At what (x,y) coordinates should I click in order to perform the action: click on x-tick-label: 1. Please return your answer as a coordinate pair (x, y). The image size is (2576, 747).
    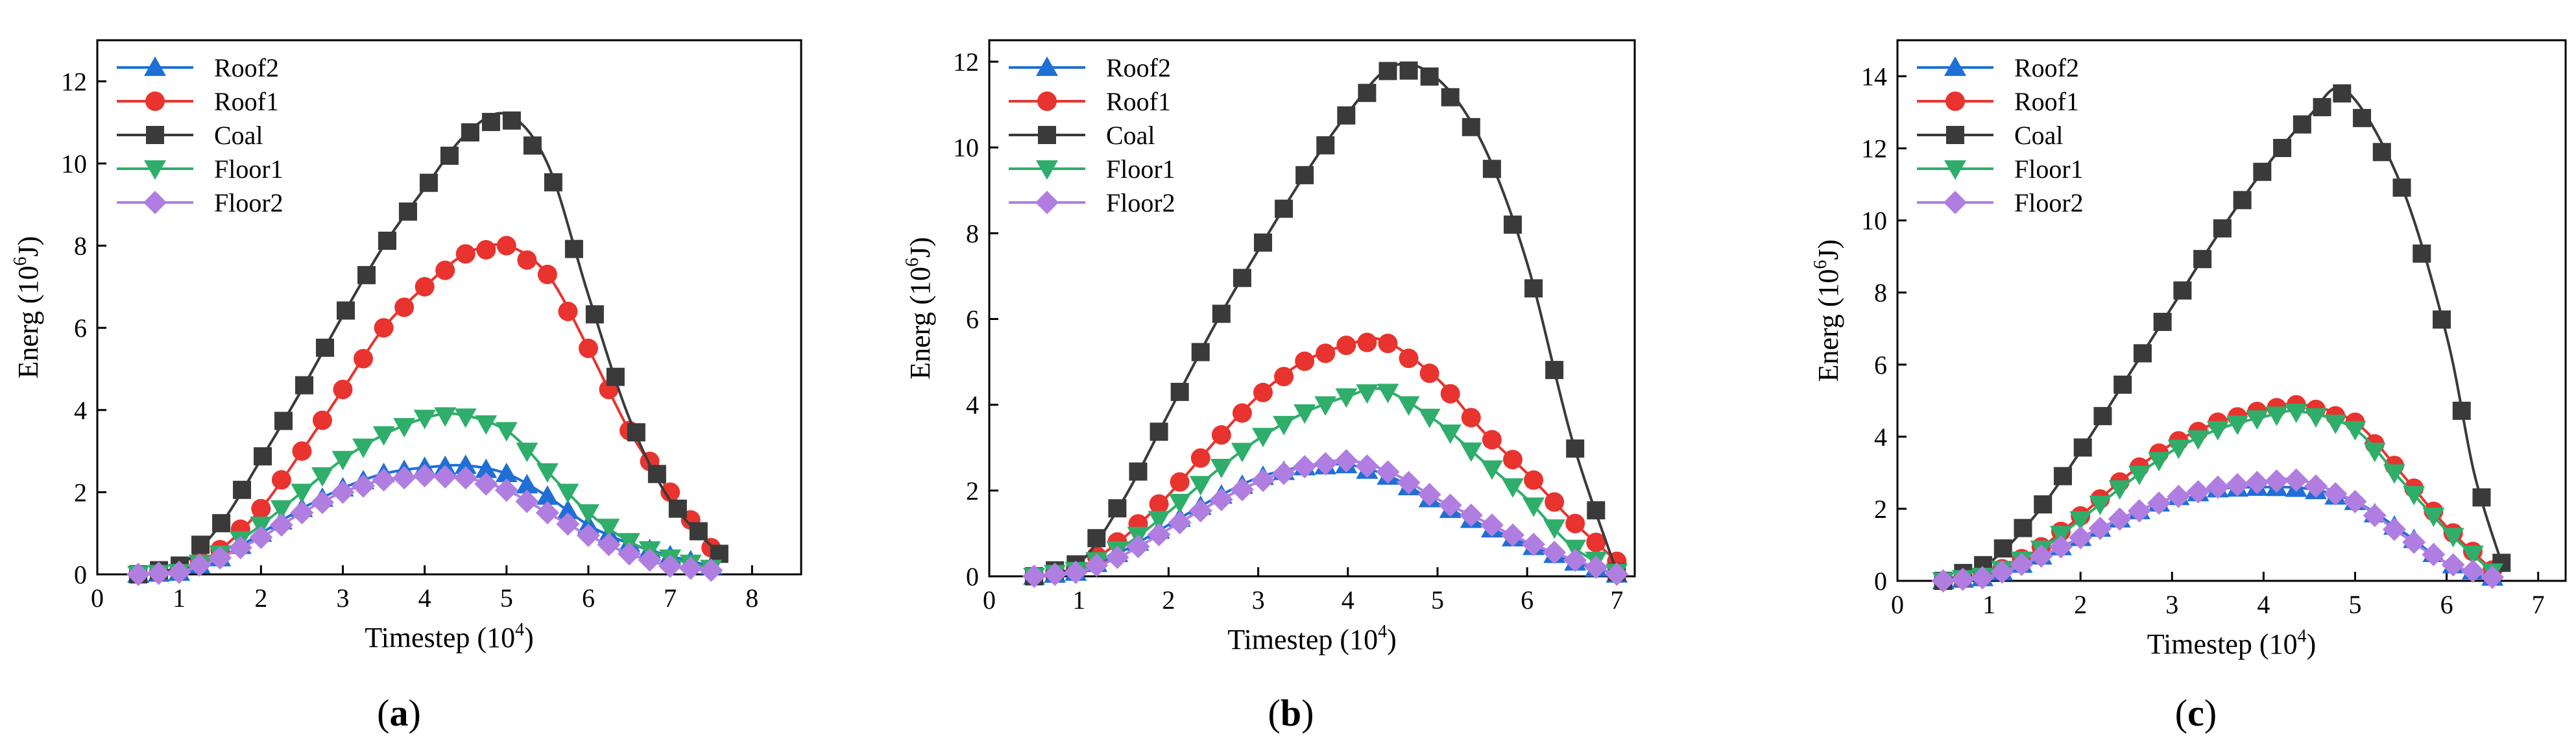
    Looking at the image, I should click on (1988, 604).